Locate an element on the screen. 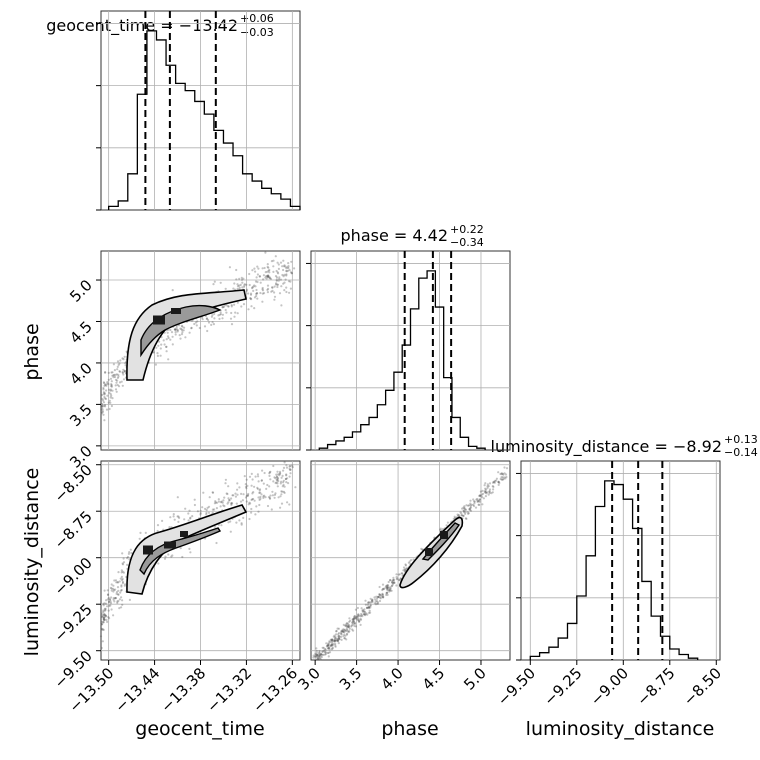 Image resolution: width=760 pixels, height=760 pixels. title-phase-main: phase = 4.42 is located at coordinates (394, 235).